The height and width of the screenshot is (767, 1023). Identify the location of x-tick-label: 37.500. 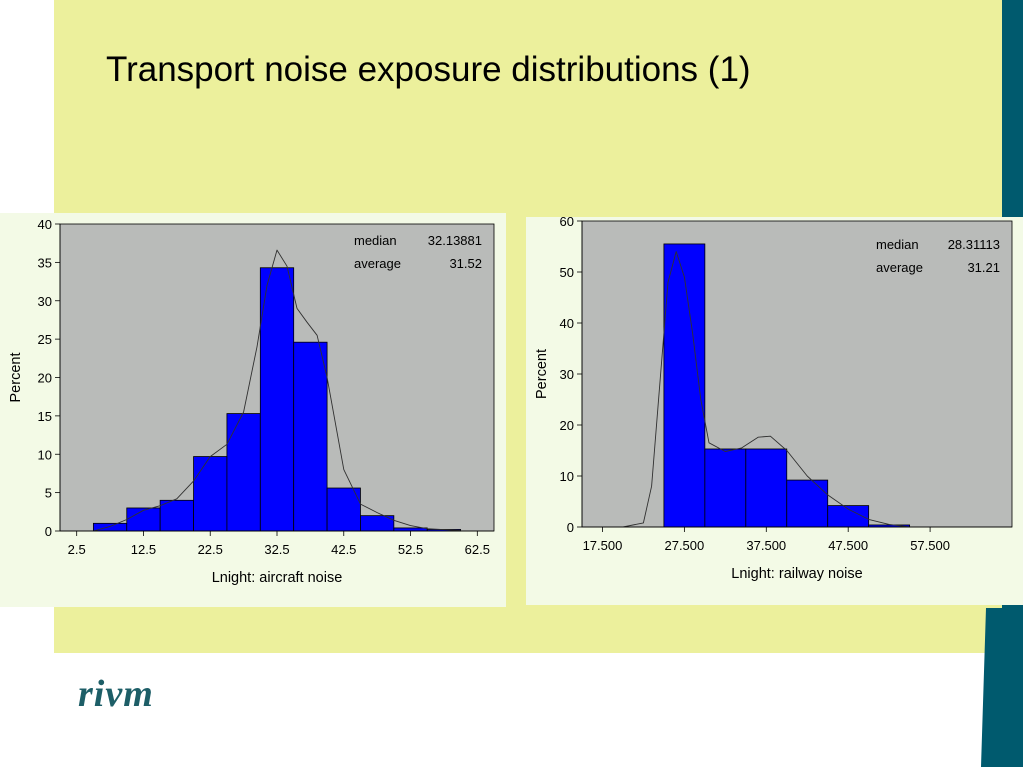
(766, 545).